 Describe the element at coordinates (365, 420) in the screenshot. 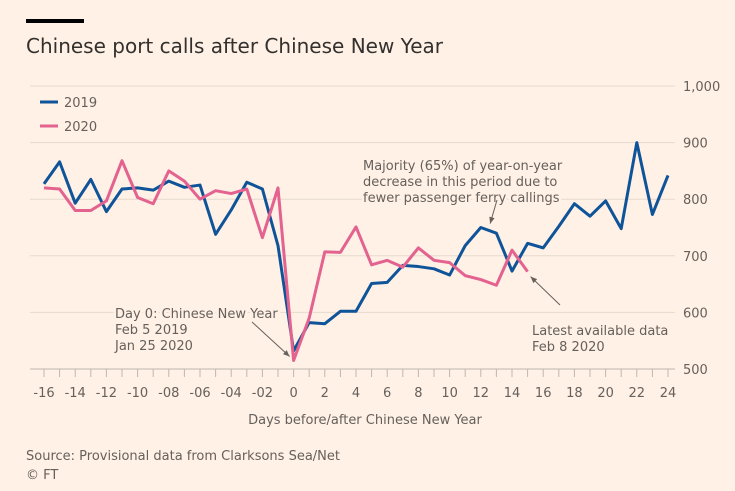

I see `x-axis-label: Days before/after Chinese New Year` at that location.